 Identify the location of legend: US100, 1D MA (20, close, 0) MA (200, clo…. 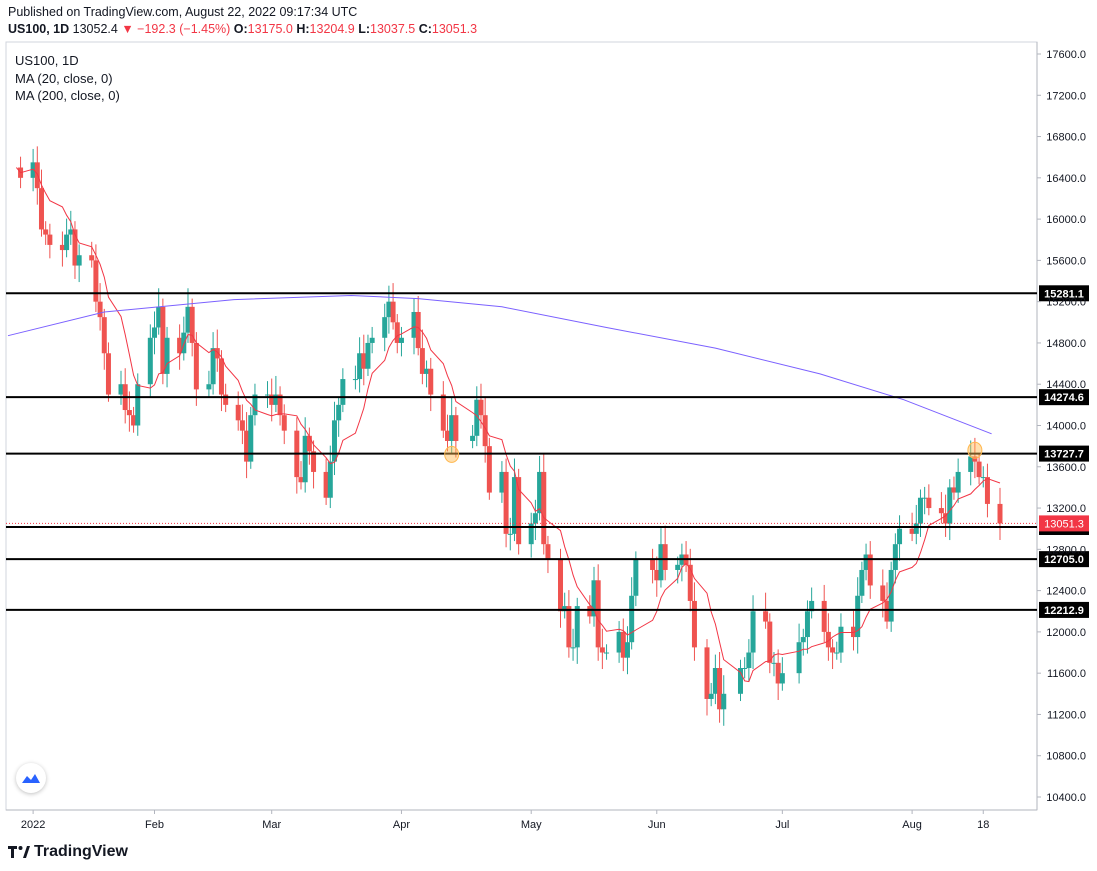
(67, 78).